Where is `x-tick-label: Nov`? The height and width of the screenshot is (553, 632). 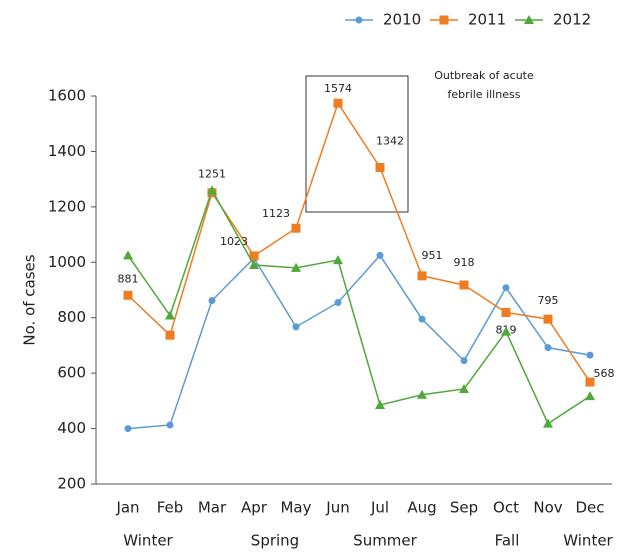 x-tick-label: Nov is located at coordinates (547, 508).